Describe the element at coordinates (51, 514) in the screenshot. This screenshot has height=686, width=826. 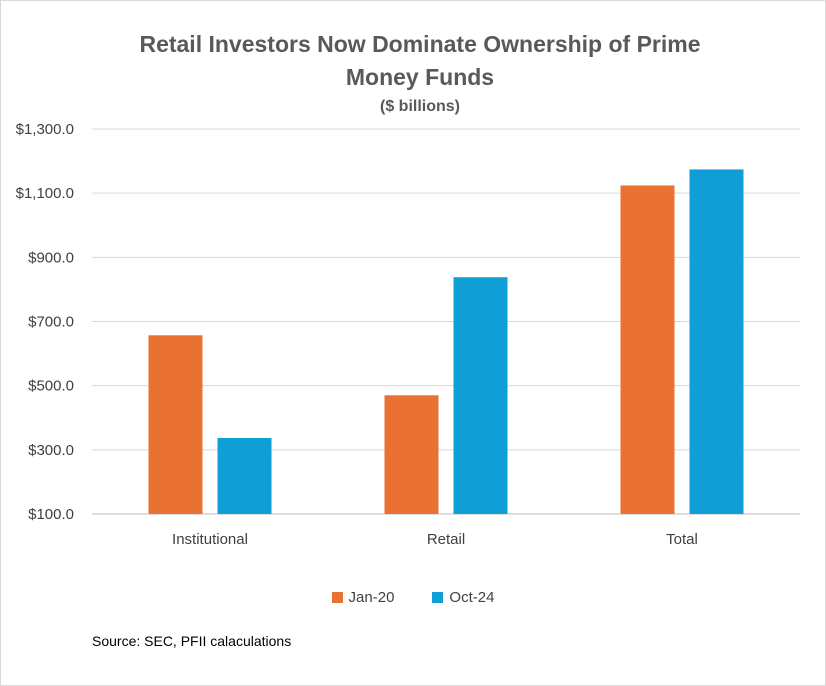
I see `y-tick-label: $100.0` at that location.